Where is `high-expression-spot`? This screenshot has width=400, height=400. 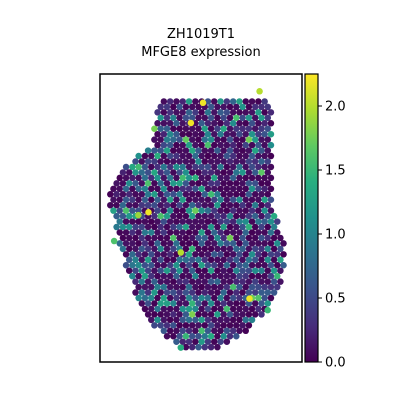 high-expression-spot is located at coordinates (138, 215).